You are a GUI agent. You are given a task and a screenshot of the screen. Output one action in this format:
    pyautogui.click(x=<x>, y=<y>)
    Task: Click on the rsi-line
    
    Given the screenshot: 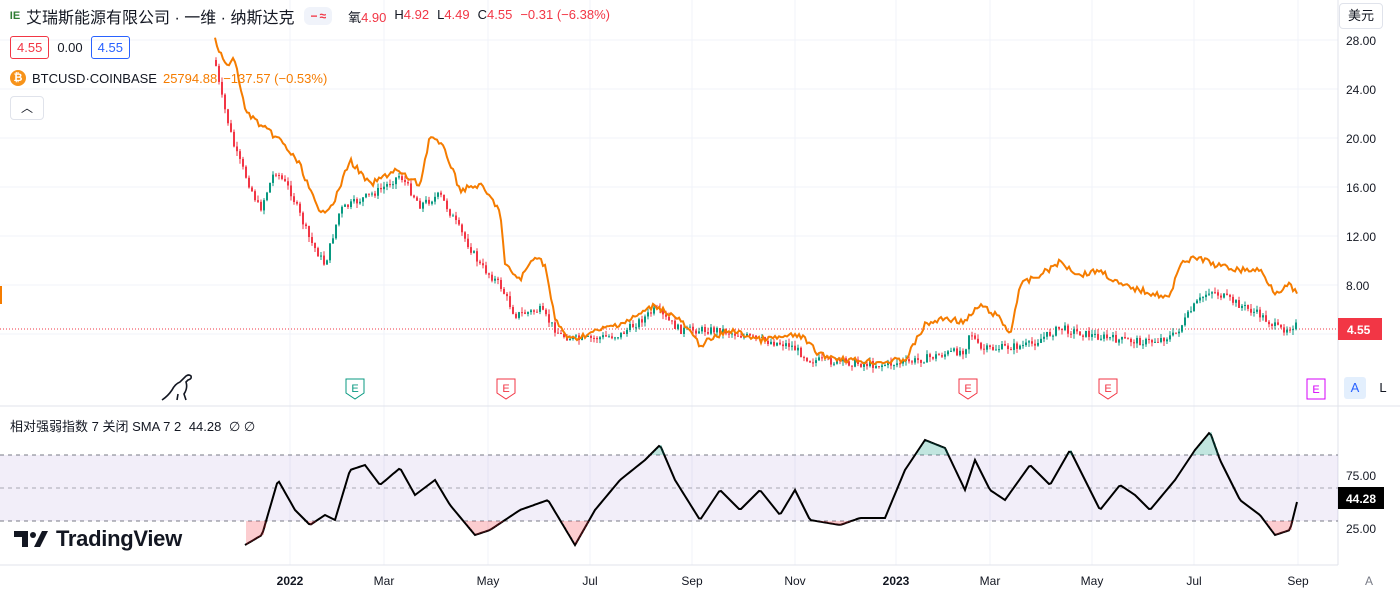 What is the action you would take?
    pyautogui.click(x=771, y=489)
    